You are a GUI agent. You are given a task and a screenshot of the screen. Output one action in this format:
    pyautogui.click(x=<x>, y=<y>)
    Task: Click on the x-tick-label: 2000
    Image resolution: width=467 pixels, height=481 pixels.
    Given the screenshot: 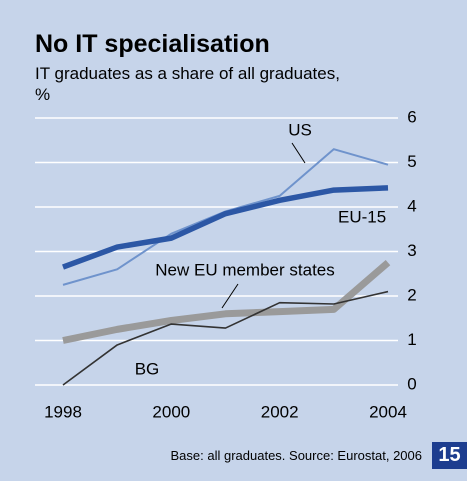 What is the action you would take?
    pyautogui.click(x=171, y=411)
    